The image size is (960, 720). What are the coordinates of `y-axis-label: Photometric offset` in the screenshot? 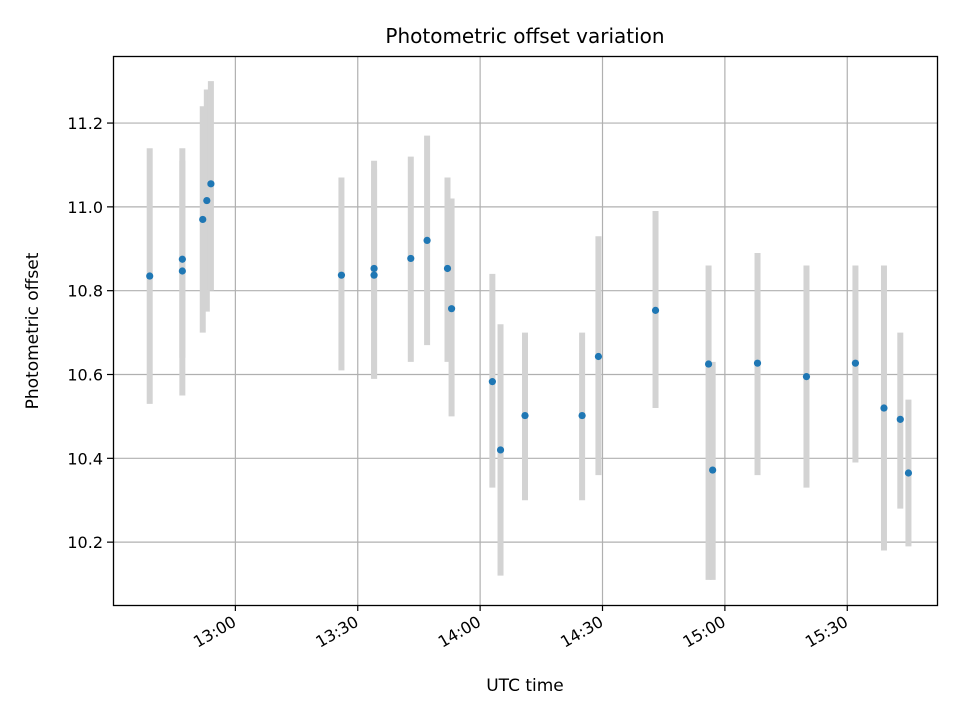 It's located at (33, 330).